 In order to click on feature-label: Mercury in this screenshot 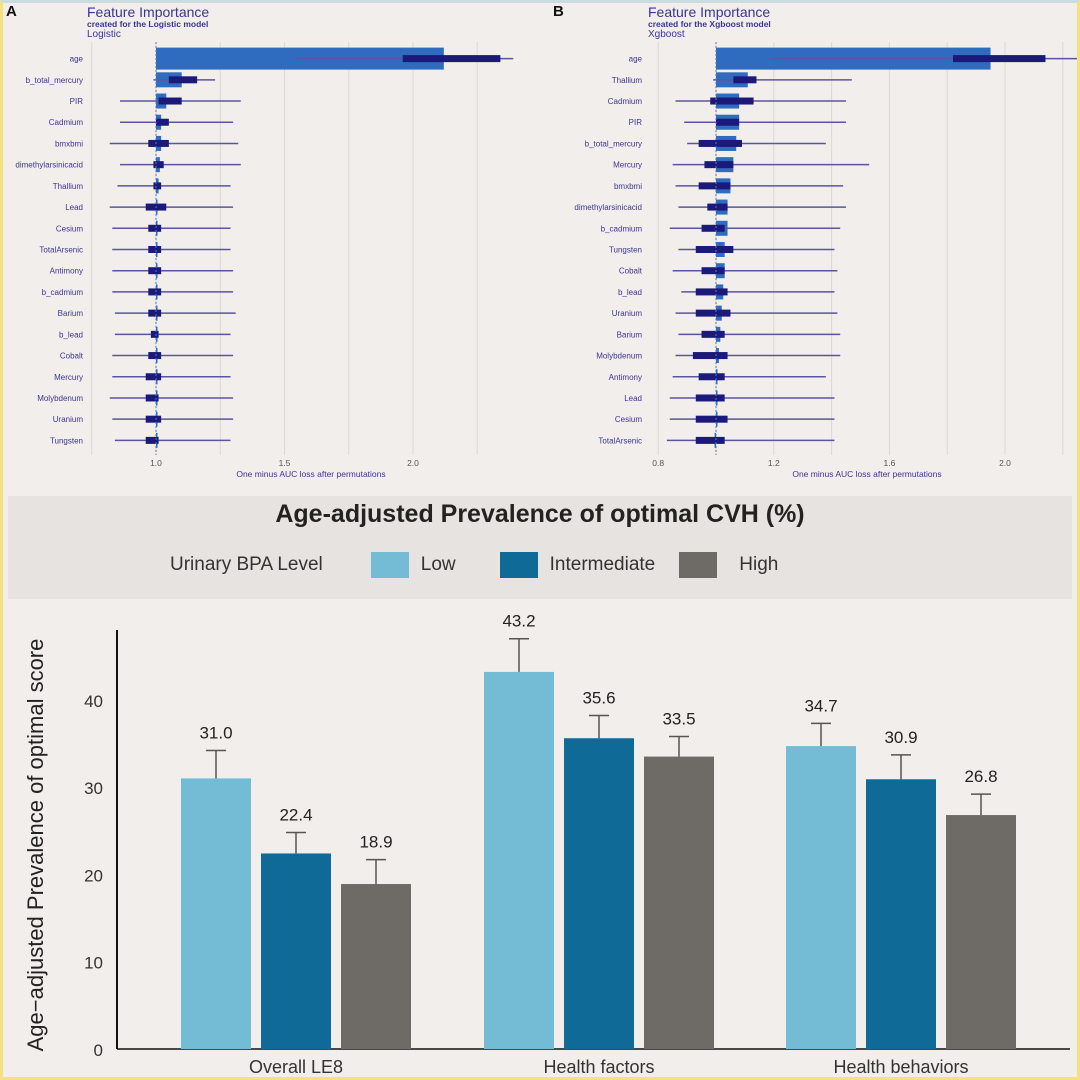, I will do `click(68, 377)`.